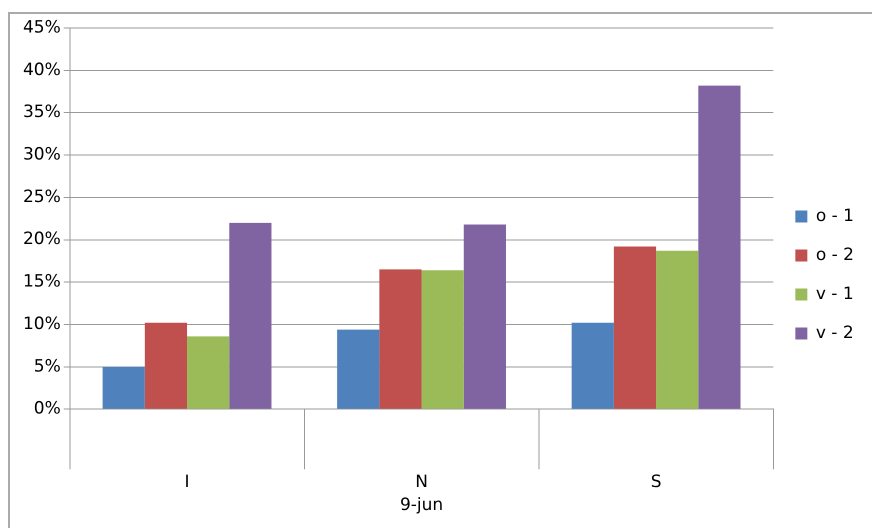 This screenshot has height=530, width=874. I want to click on y-tick-label: 40%, so click(41, 70).